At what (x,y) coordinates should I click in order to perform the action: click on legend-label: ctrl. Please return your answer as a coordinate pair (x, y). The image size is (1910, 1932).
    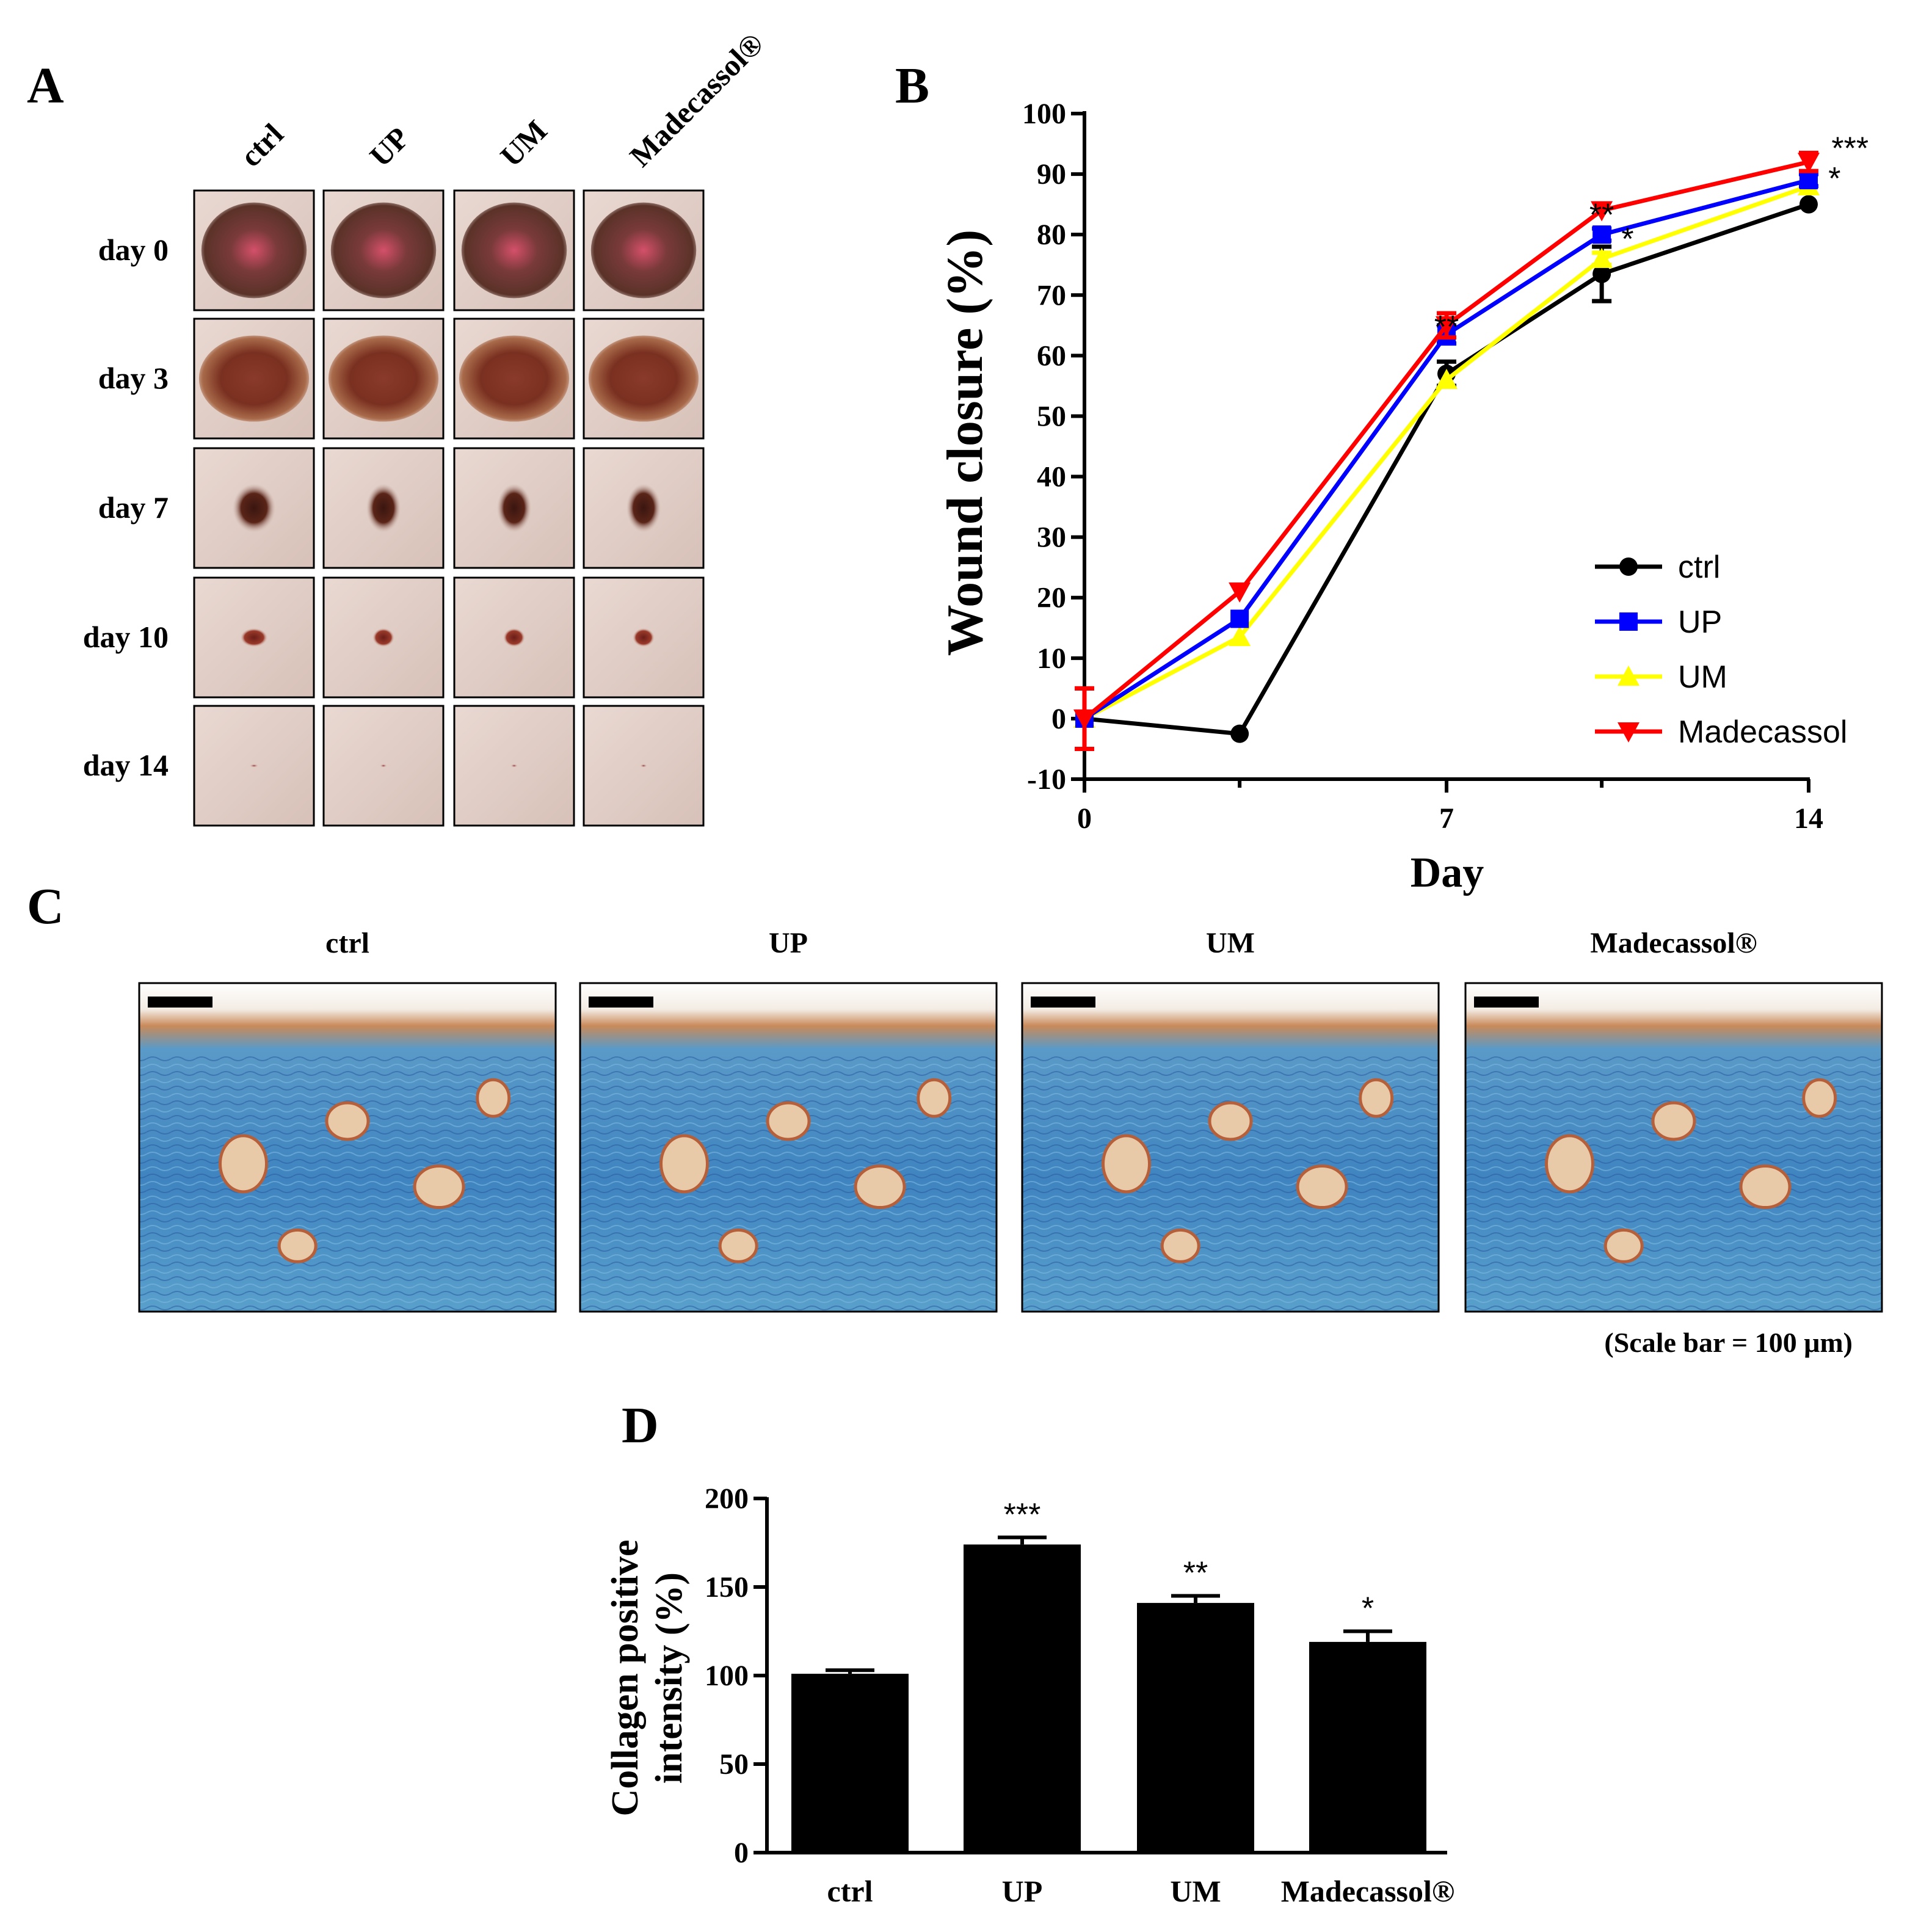
    Looking at the image, I should click on (1699, 567).